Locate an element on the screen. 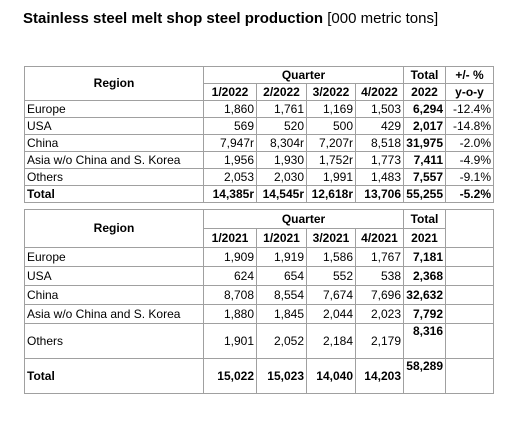 The image size is (519, 424). value-cell: 7,696 is located at coordinates (379, 295).